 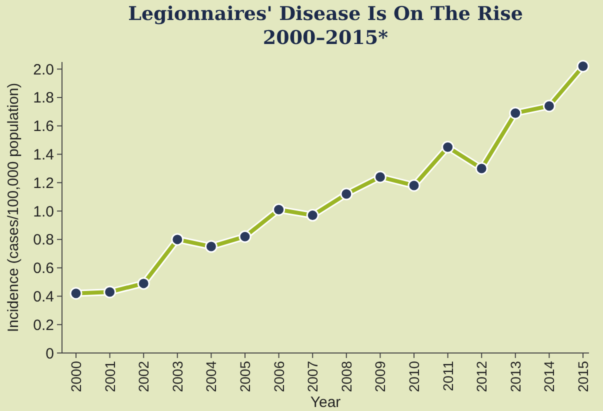 What do you see at coordinates (43, 127) in the screenshot?
I see `y-tick-label: 1.6` at bounding box center [43, 127].